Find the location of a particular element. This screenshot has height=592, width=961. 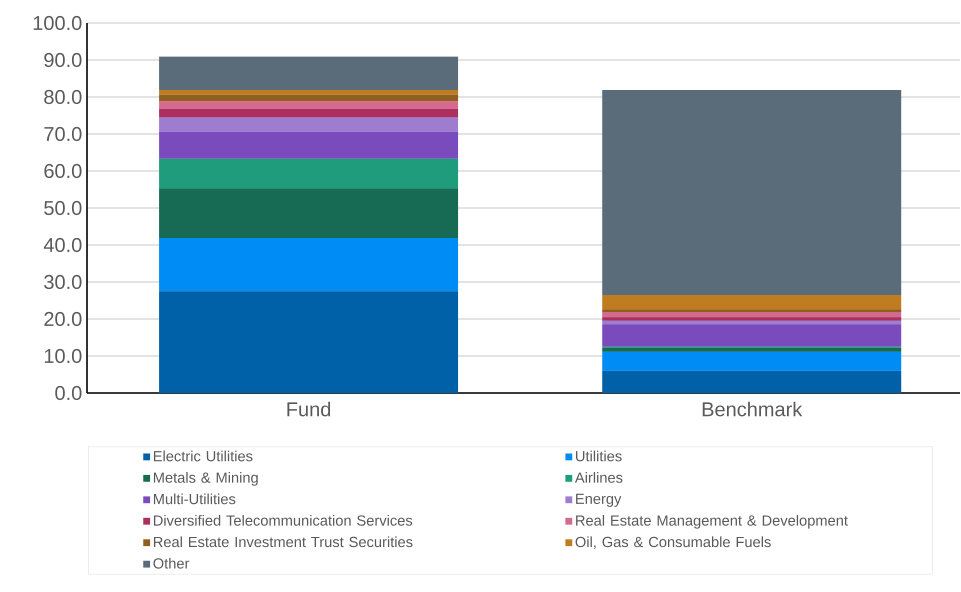

legend-label: Real Estate Investment Trust Securities is located at coordinates (283, 542).